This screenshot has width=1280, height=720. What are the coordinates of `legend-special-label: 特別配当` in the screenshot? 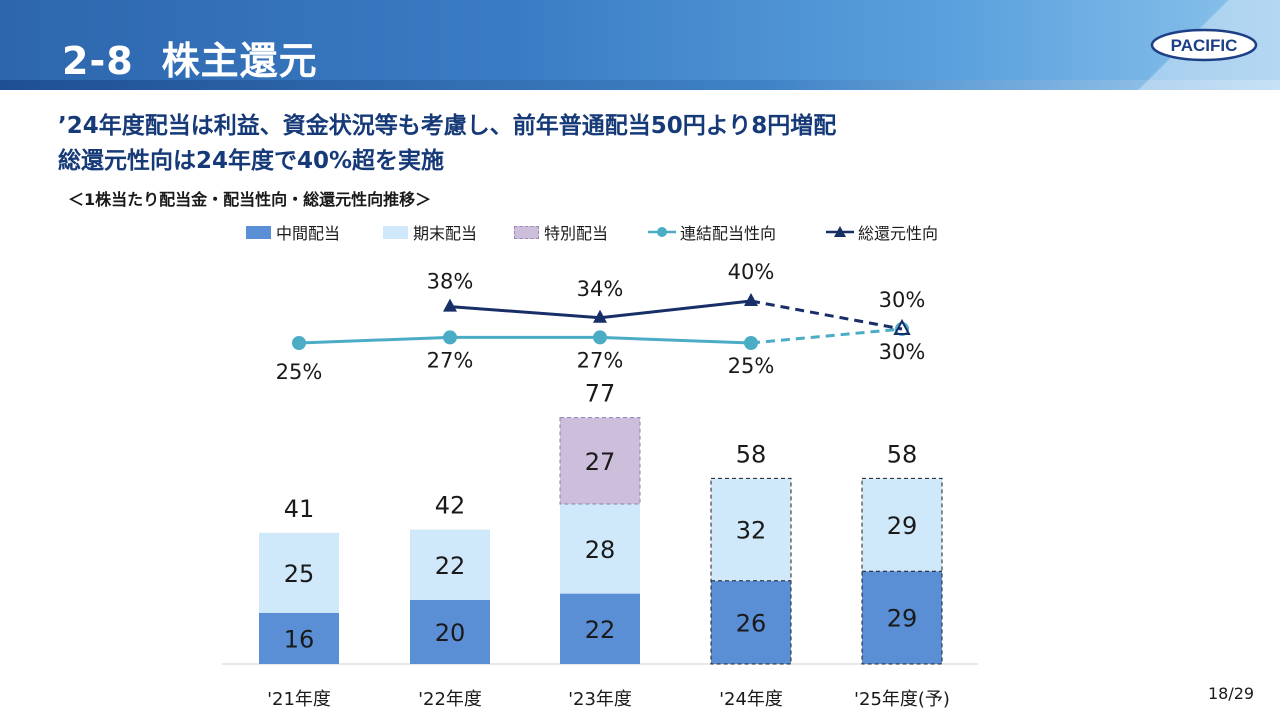 It's located at (576, 233).